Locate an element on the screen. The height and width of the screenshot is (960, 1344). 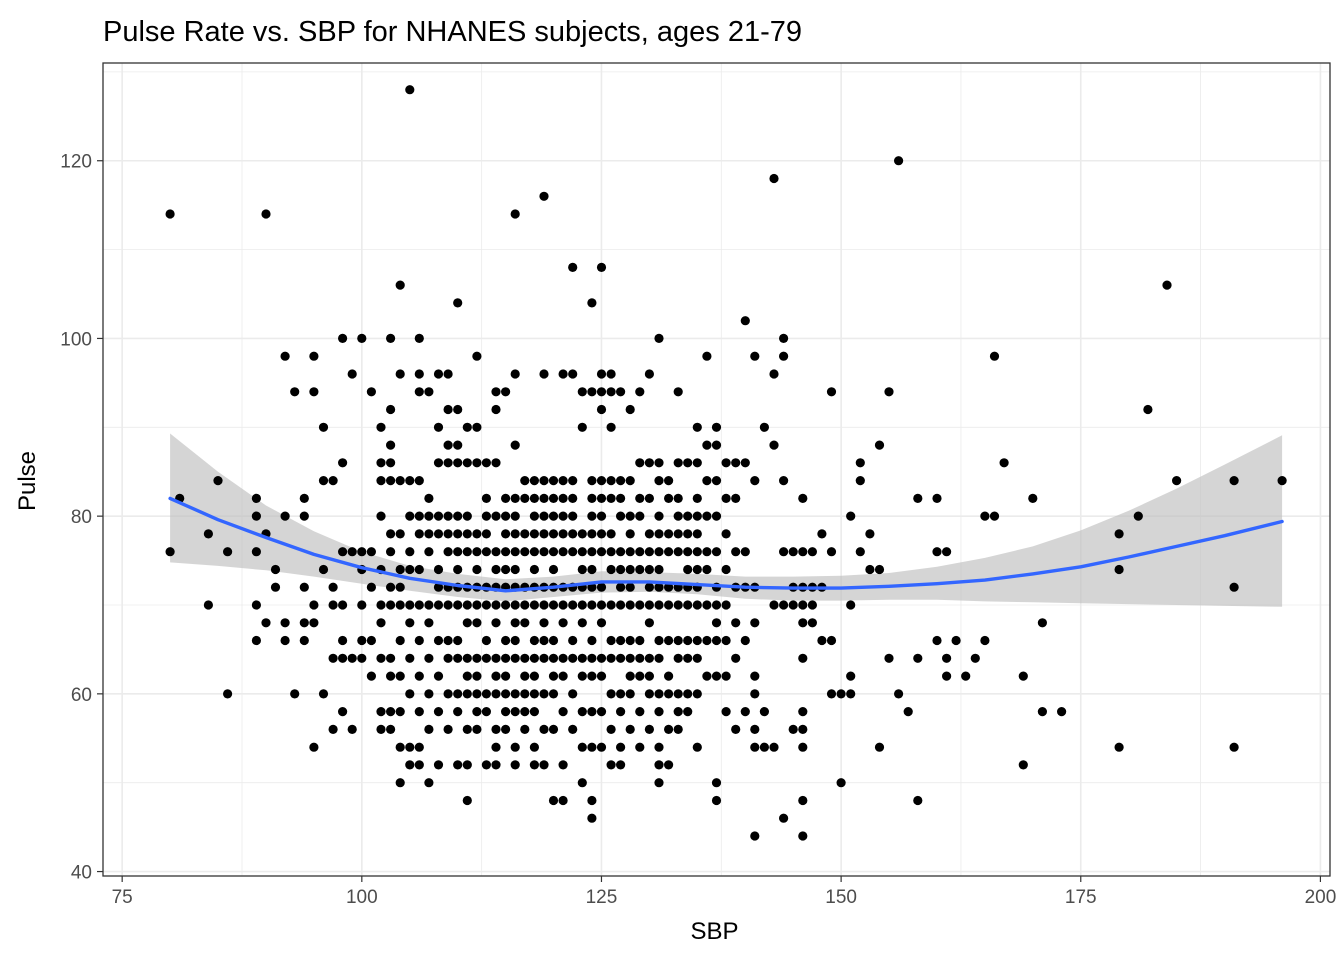
x-axis-ticks: 75 100 125 150 175 200 is located at coordinates (724, 892).